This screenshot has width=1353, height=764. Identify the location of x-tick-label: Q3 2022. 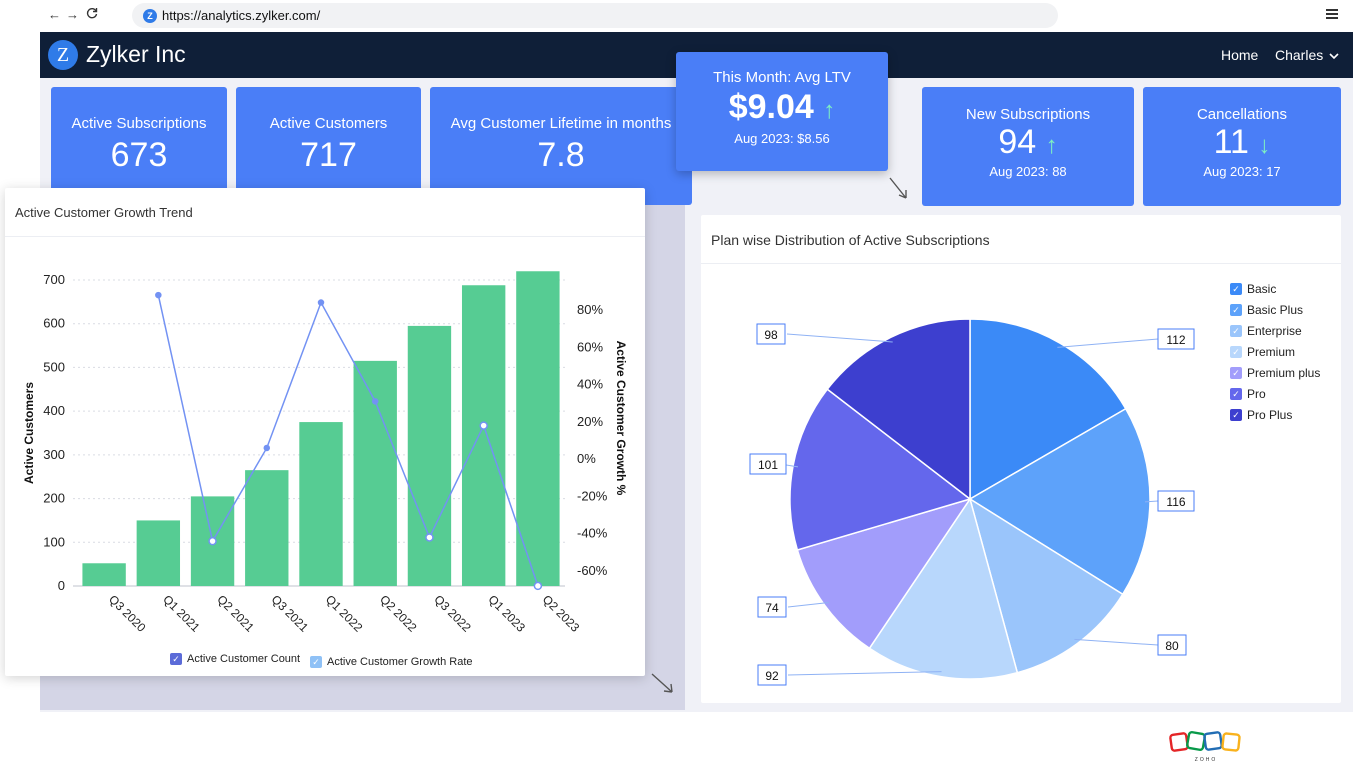
(452, 613).